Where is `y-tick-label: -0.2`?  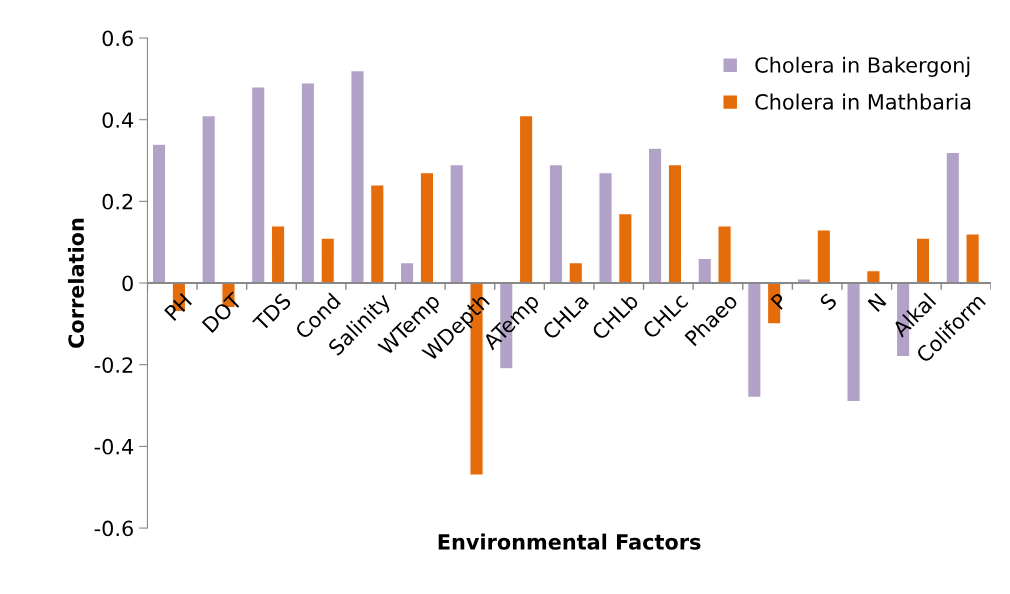 y-tick-label: -0.2 is located at coordinates (113, 365).